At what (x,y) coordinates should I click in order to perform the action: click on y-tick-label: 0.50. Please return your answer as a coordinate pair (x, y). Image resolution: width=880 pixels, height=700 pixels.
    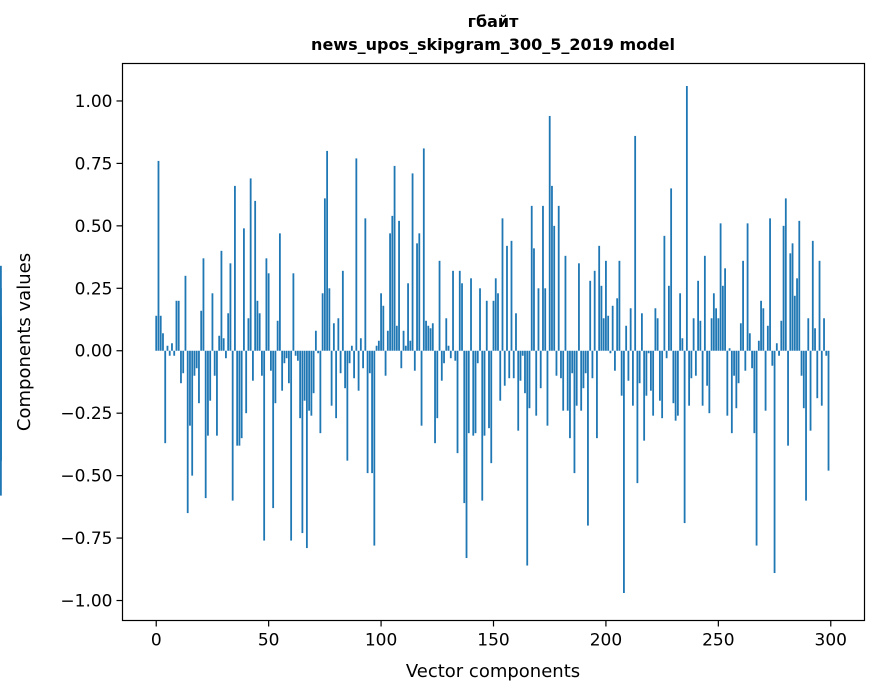
    Looking at the image, I should click on (94, 227).